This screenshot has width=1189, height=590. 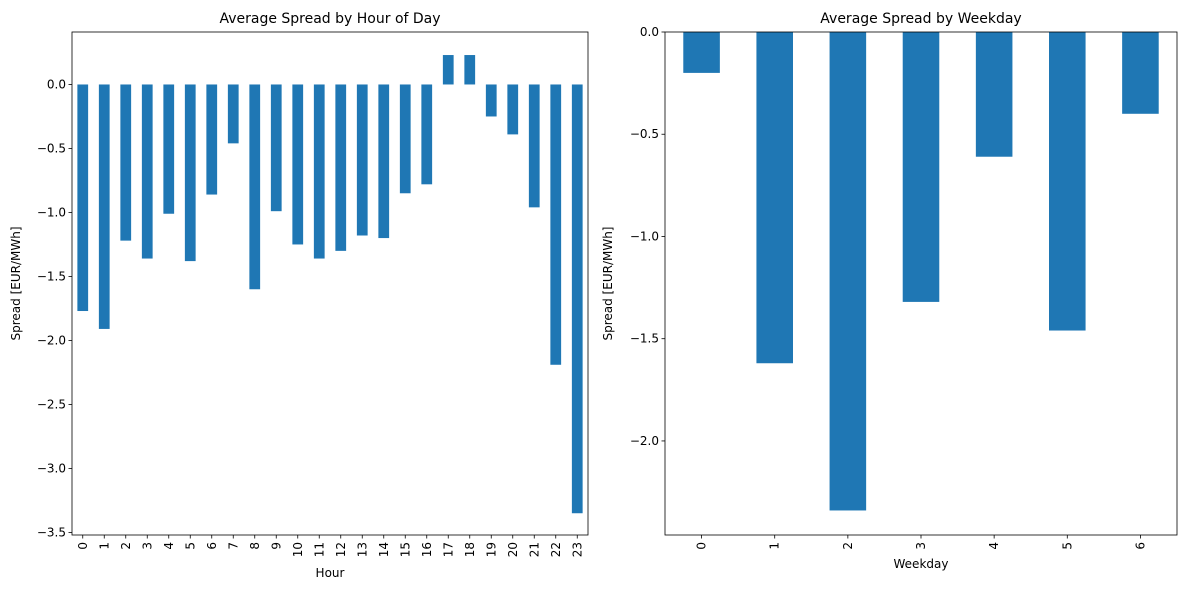 What do you see at coordinates (362, 549) in the screenshot?
I see `x-tick-label: 13` at bounding box center [362, 549].